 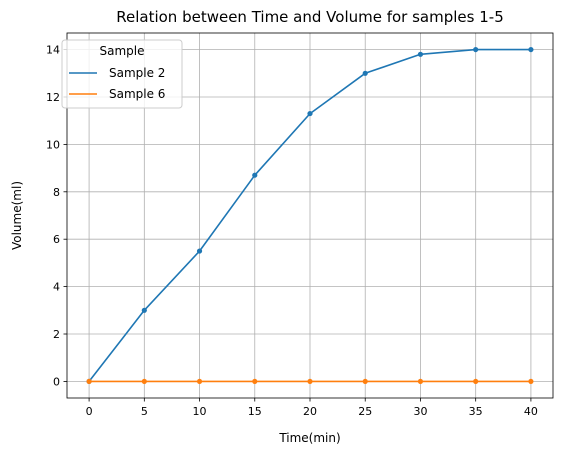 I want to click on y-tick-label: 6, so click(x=56, y=239).